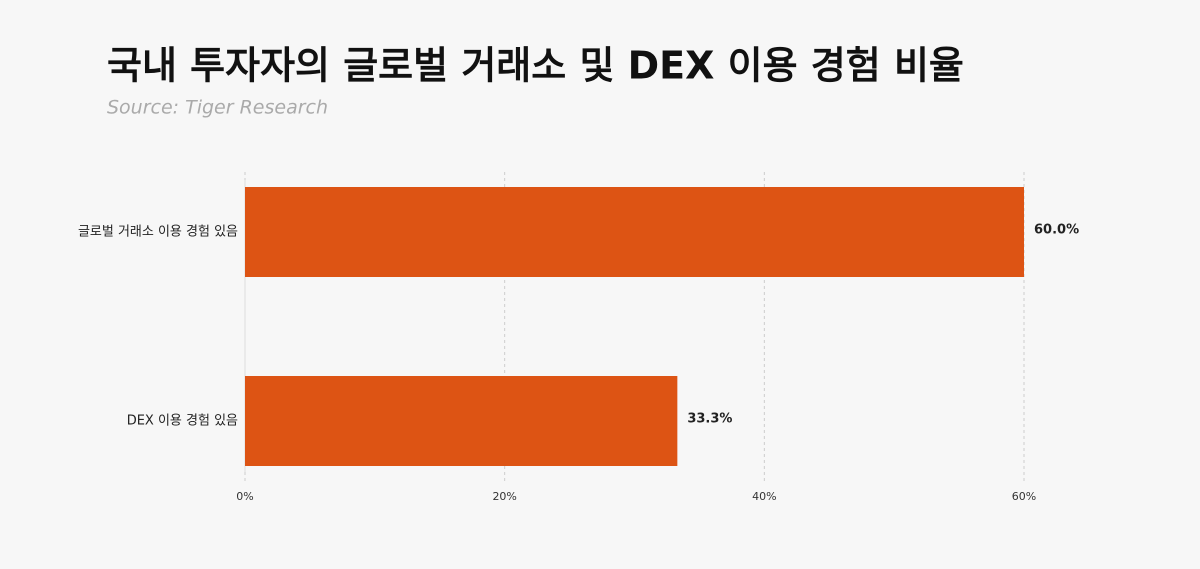  What do you see at coordinates (1056, 230) in the screenshot?
I see `value-label: 60.0%` at bounding box center [1056, 230].